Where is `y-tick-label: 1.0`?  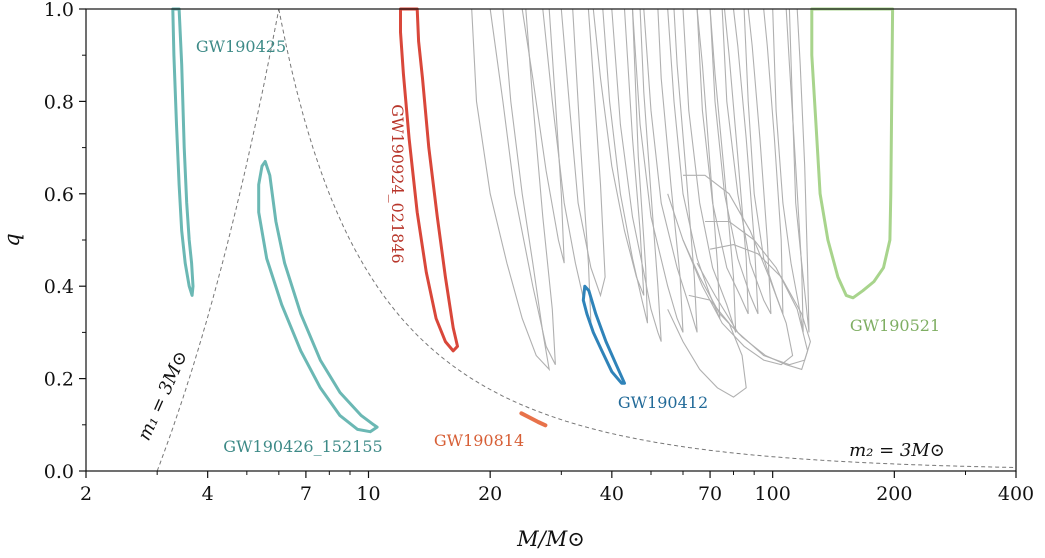
y-tick-label: 1.0 is located at coordinates (59, 10).